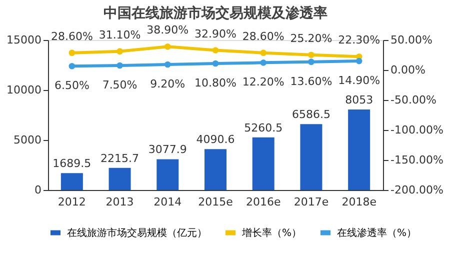 The image size is (470, 267). What do you see at coordinates (167, 149) in the screenshot?
I see `data-label: 3077.9` at bounding box center [167, 149].